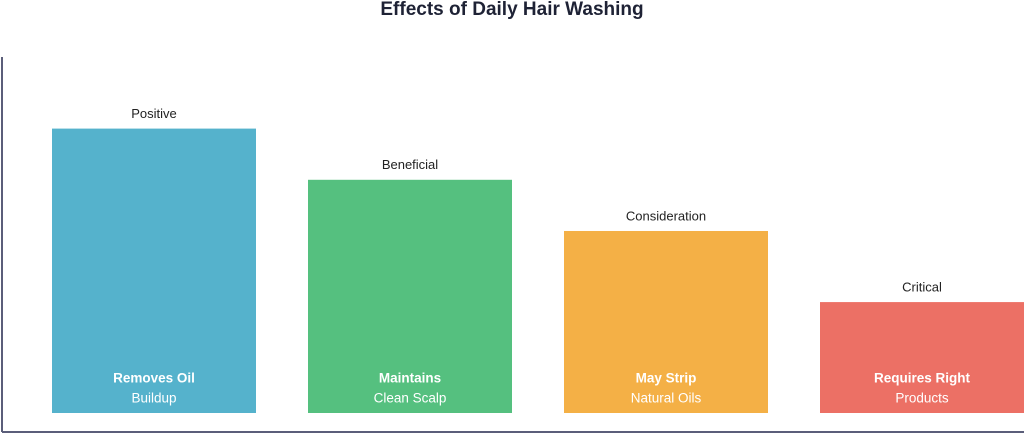 This screenshot has width=1024, height=436. Describe the element at coordinates (666, 398) in the screenshot. I see `category-detail: Natural Oils` at that location.